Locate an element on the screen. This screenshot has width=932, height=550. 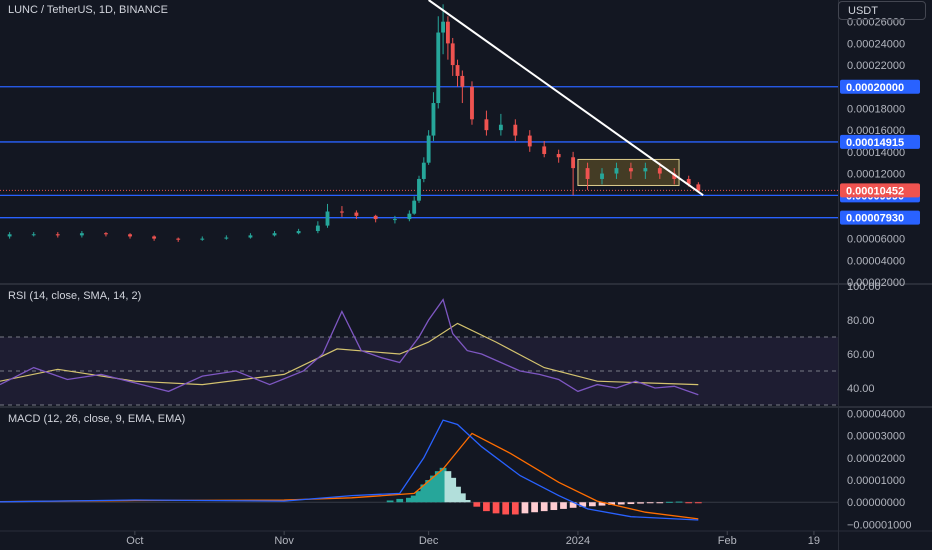
macd-line is located at coordinates (349, 470).